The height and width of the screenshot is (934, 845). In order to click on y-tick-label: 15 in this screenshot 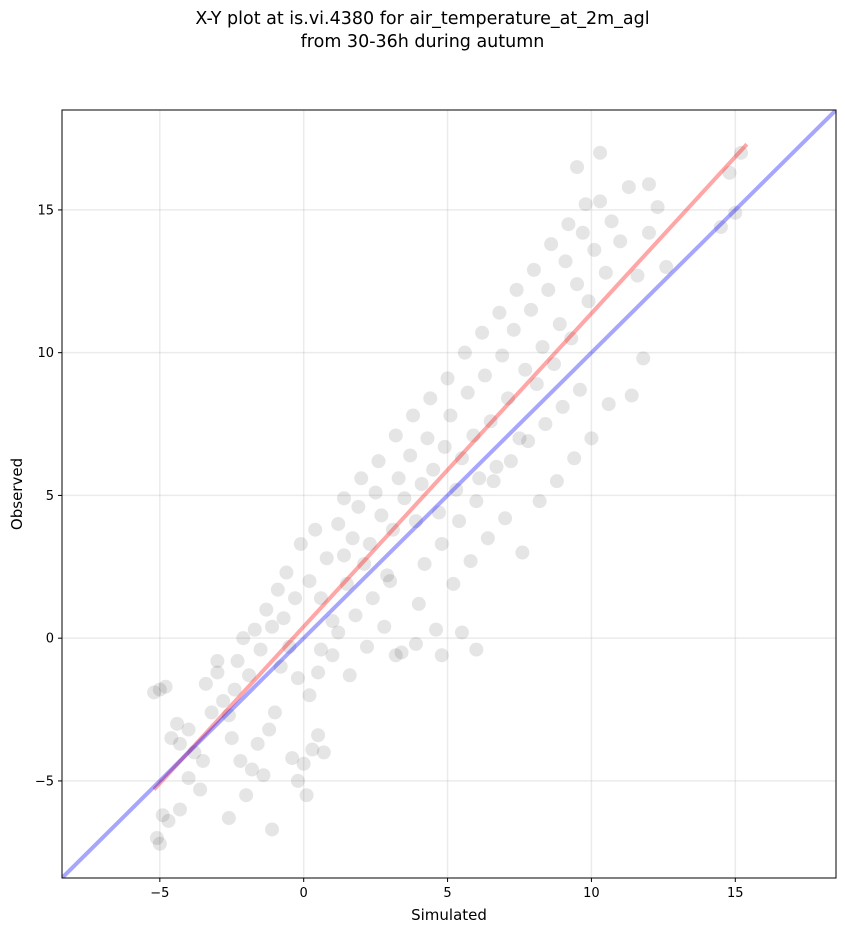, I will do `click(45, 210)`.